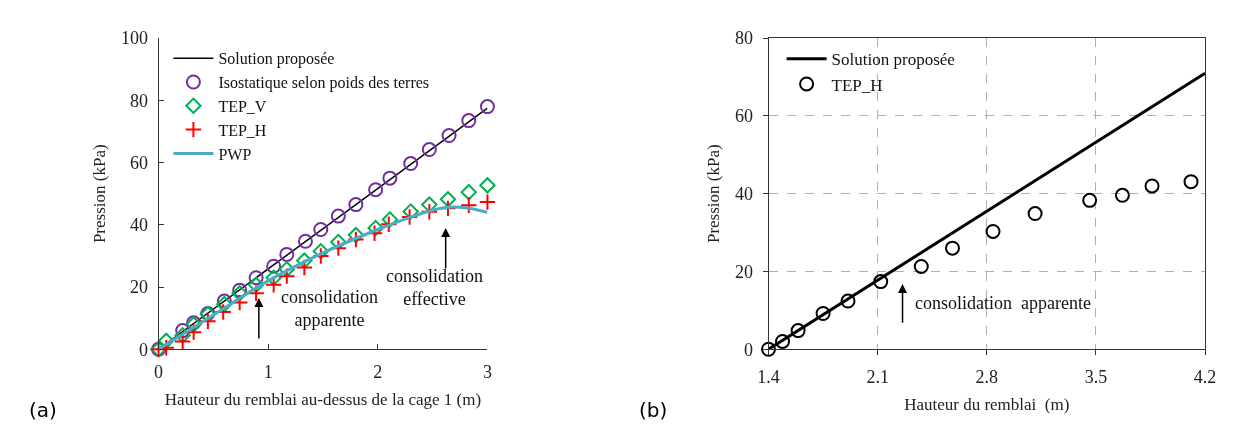 The width and height of the screenshot is (1238, 444). I want to click on x-tick-label: 4.2, so click(1205, 376).